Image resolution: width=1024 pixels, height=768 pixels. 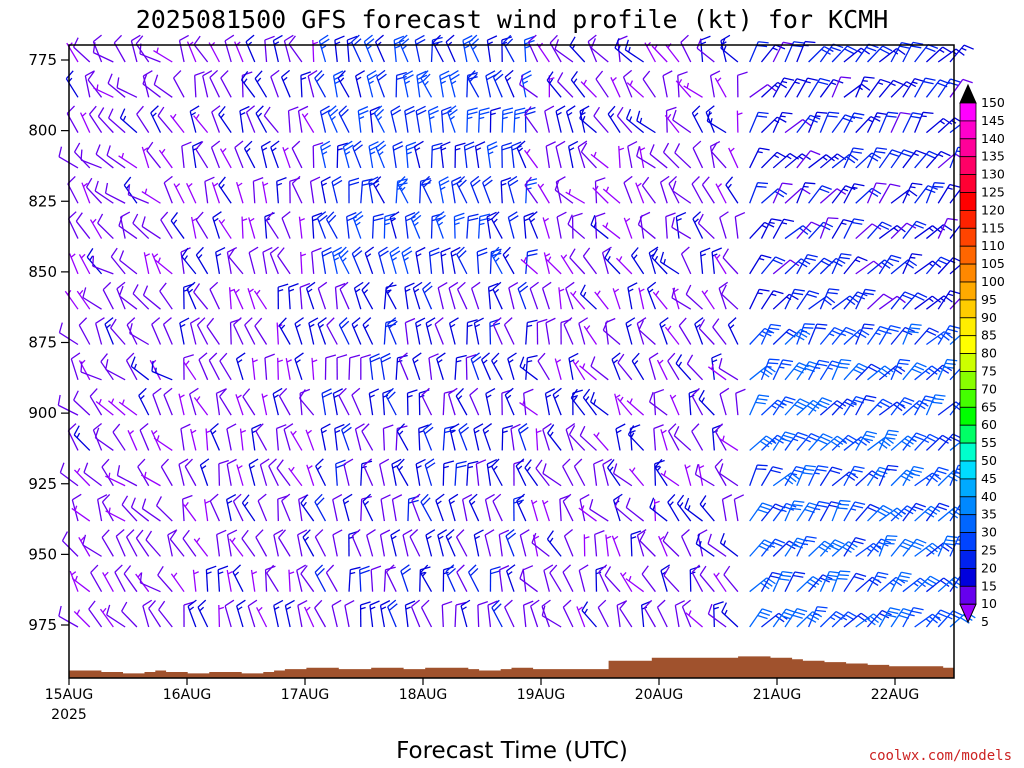 What do you see at coordinates (659, 695) in the screenshot?
I see `x-tick-label: 20AUG` at bounding box center [659, 695].